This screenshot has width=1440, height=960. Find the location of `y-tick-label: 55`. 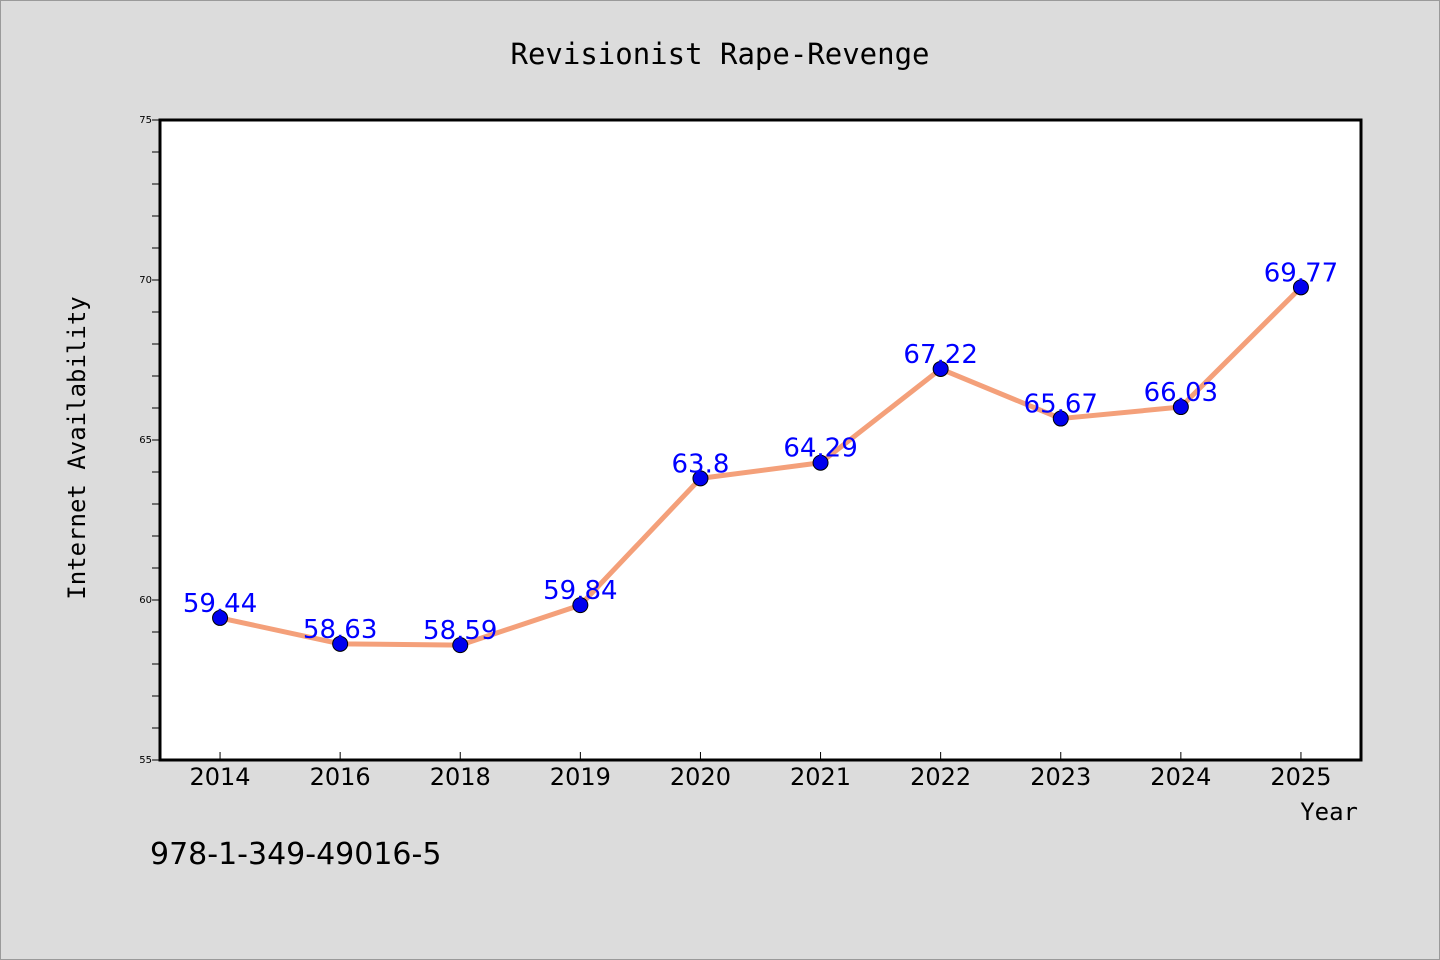

y-tick-label: 55 is located at coordinates (145, 760).